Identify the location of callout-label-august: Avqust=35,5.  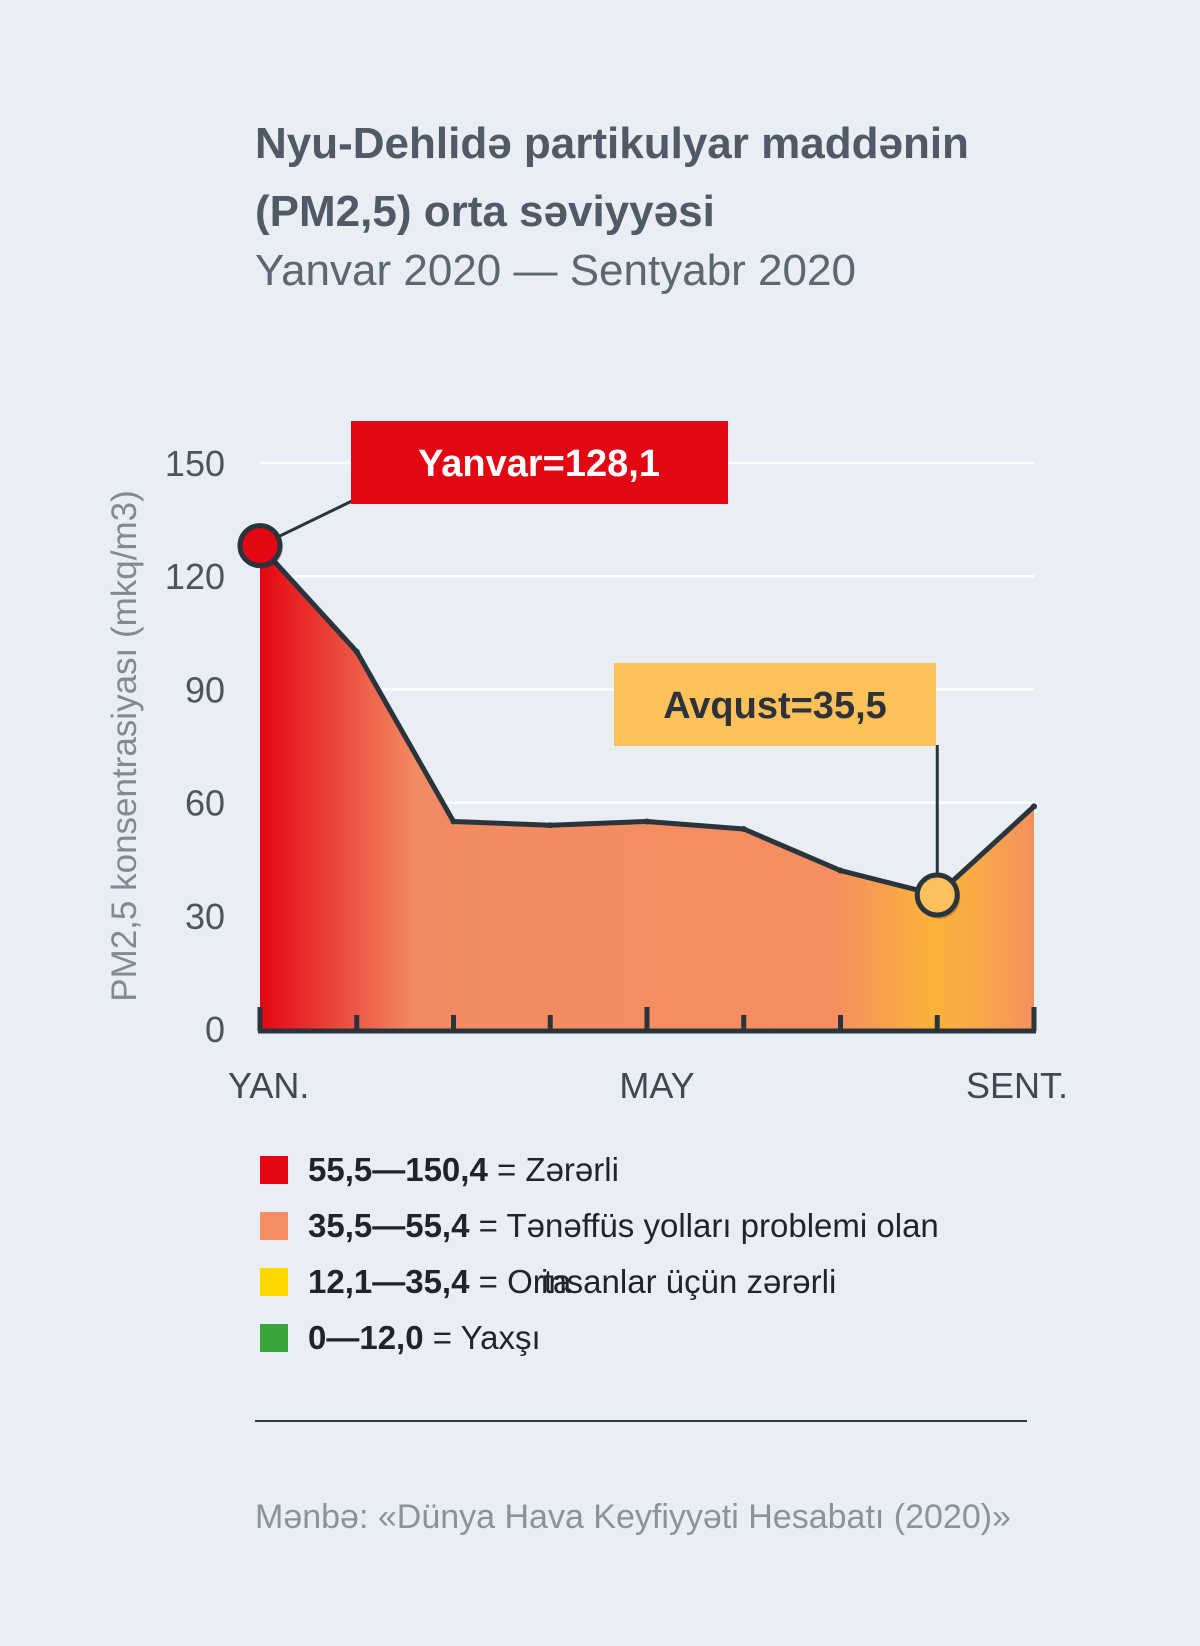
(775, 706).